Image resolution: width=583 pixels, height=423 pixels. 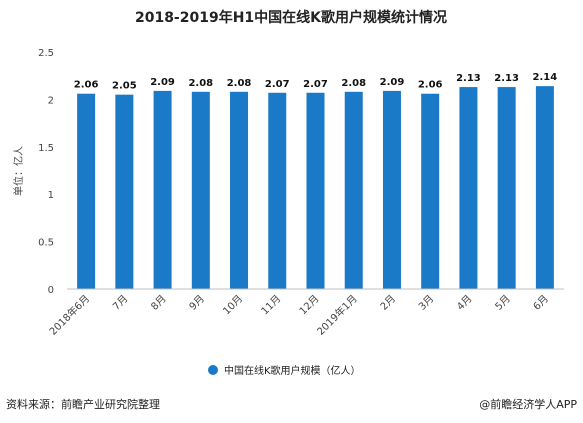 What do you see at coordinates (124, 86) in the screenshot?
I see `data-label: 2.05` at bounding box center [124, 86].